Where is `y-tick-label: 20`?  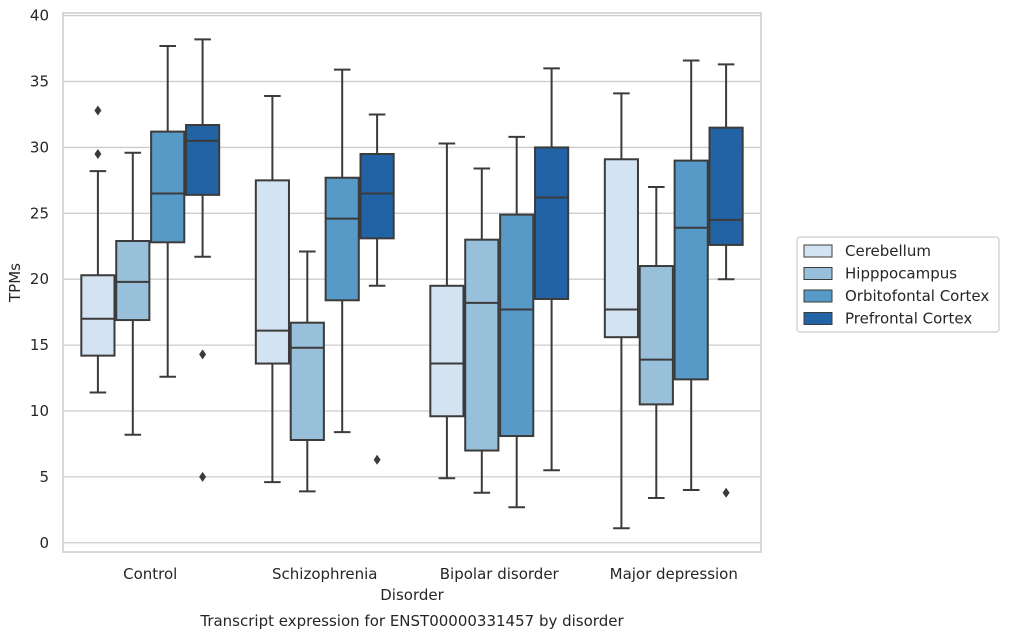 y-tick-label: 20 is located at coordinates (39, 279).